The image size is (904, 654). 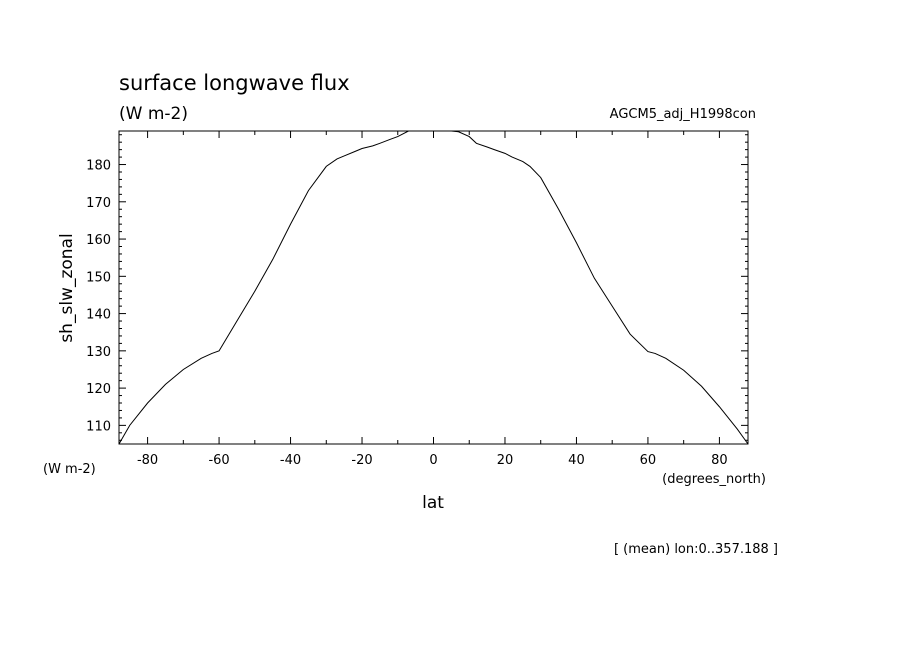 I want to click on y-tick-label: 140, so click(x=98, y=315).